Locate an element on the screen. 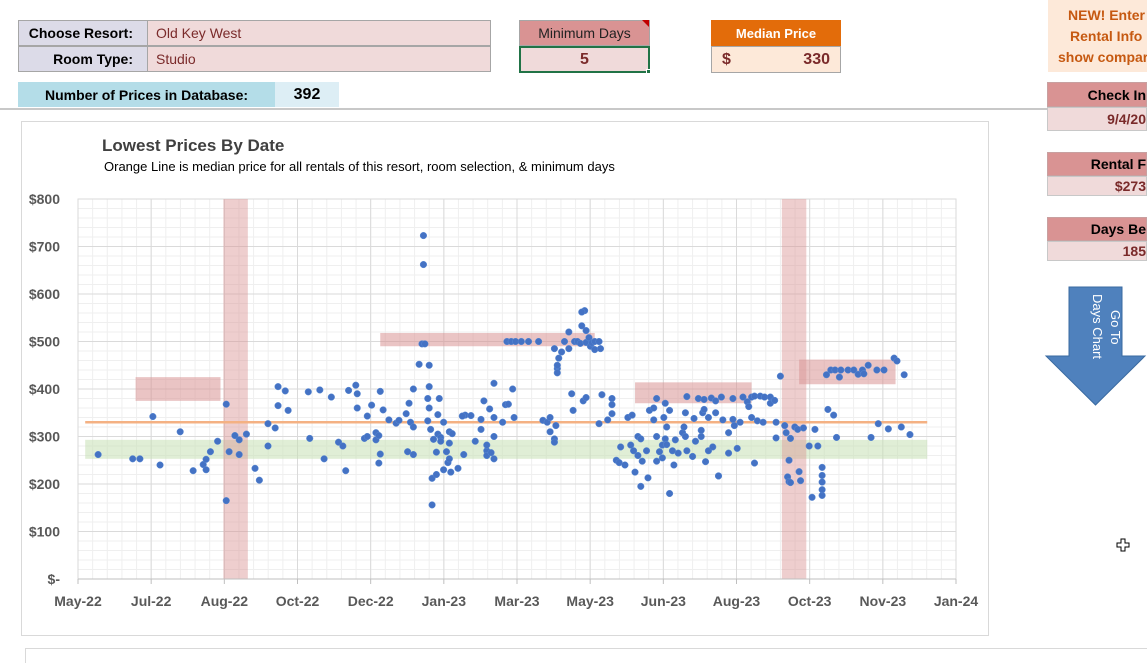 The image size is (1147, 663). y-tick-label: $500 is located at coordinates (44, 342).